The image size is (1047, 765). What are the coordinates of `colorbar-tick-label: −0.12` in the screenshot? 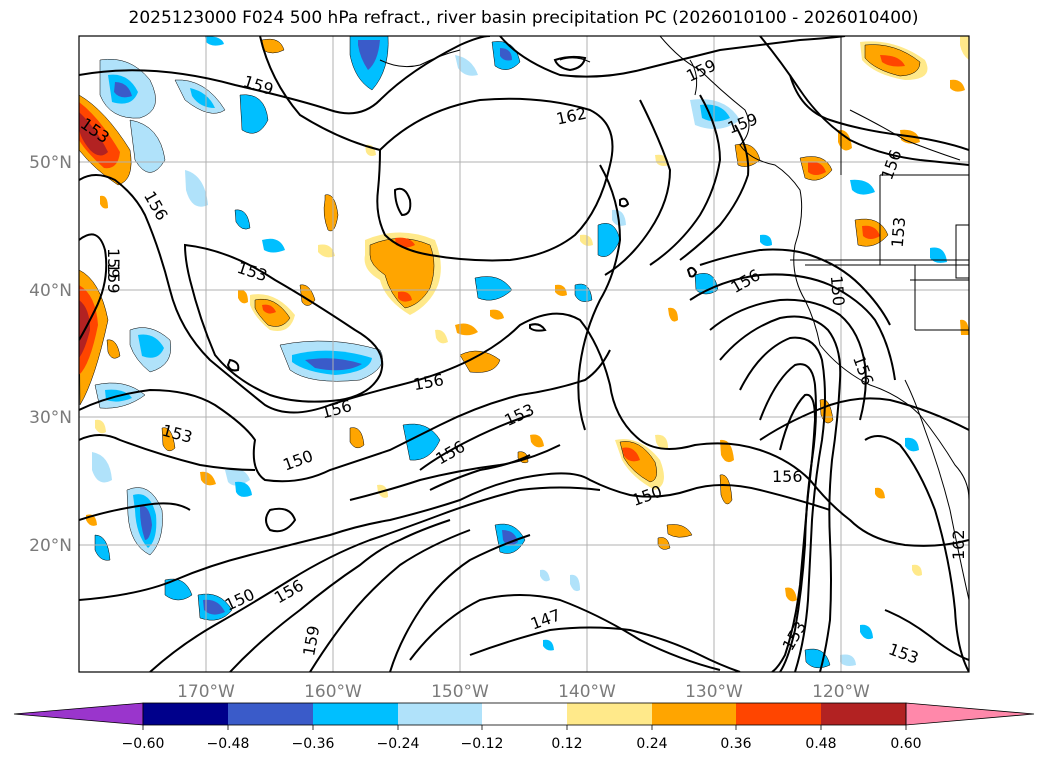 It's located at (482, 744).